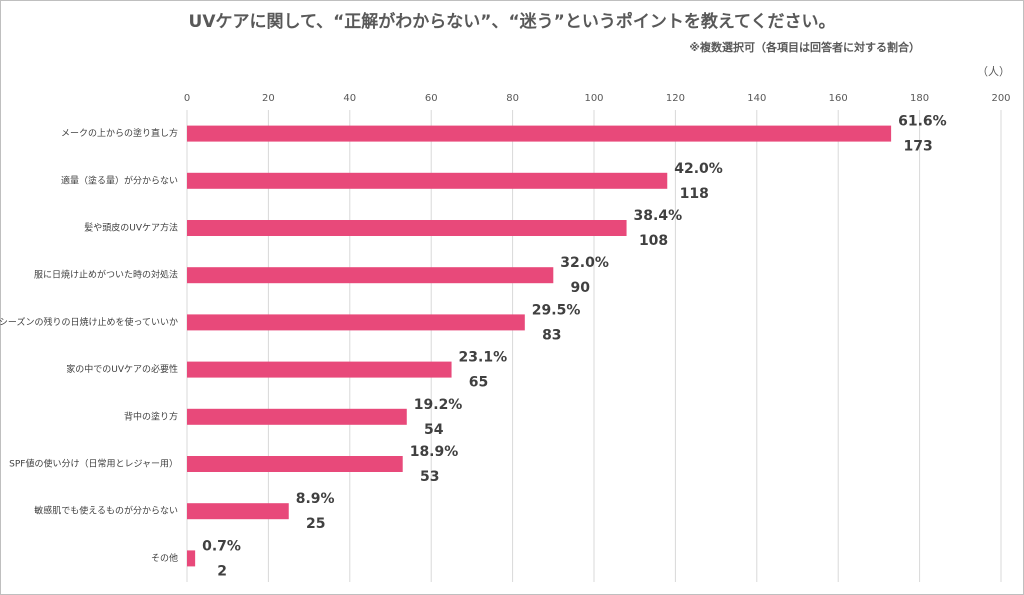 Image resolution: width=1024 pixels, height=595 pixels. What do you see at coordinates (119, 180) in the screenshot?
I see `y-tick-label: 適量（塗る量）が分からない` at bounding box center [119, 180].